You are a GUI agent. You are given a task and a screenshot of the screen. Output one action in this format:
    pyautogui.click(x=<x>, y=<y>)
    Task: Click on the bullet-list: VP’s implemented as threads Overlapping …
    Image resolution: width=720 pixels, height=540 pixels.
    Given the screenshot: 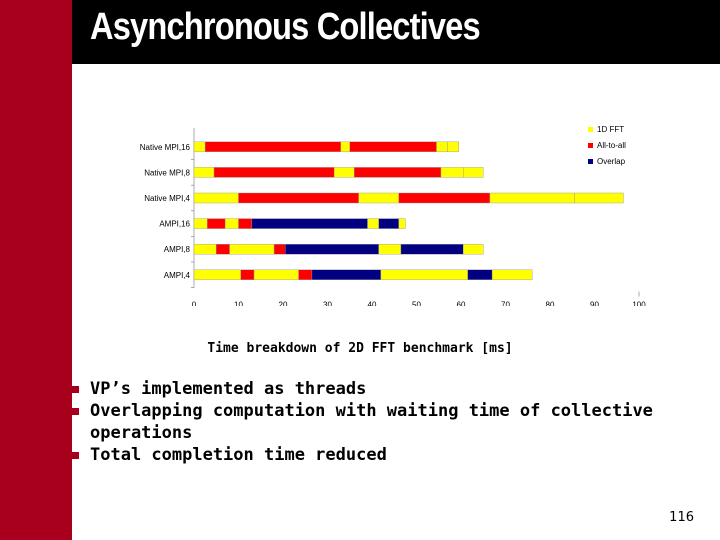 What is the action you would take?
    pyautogui.click(x=382, y=422)
    